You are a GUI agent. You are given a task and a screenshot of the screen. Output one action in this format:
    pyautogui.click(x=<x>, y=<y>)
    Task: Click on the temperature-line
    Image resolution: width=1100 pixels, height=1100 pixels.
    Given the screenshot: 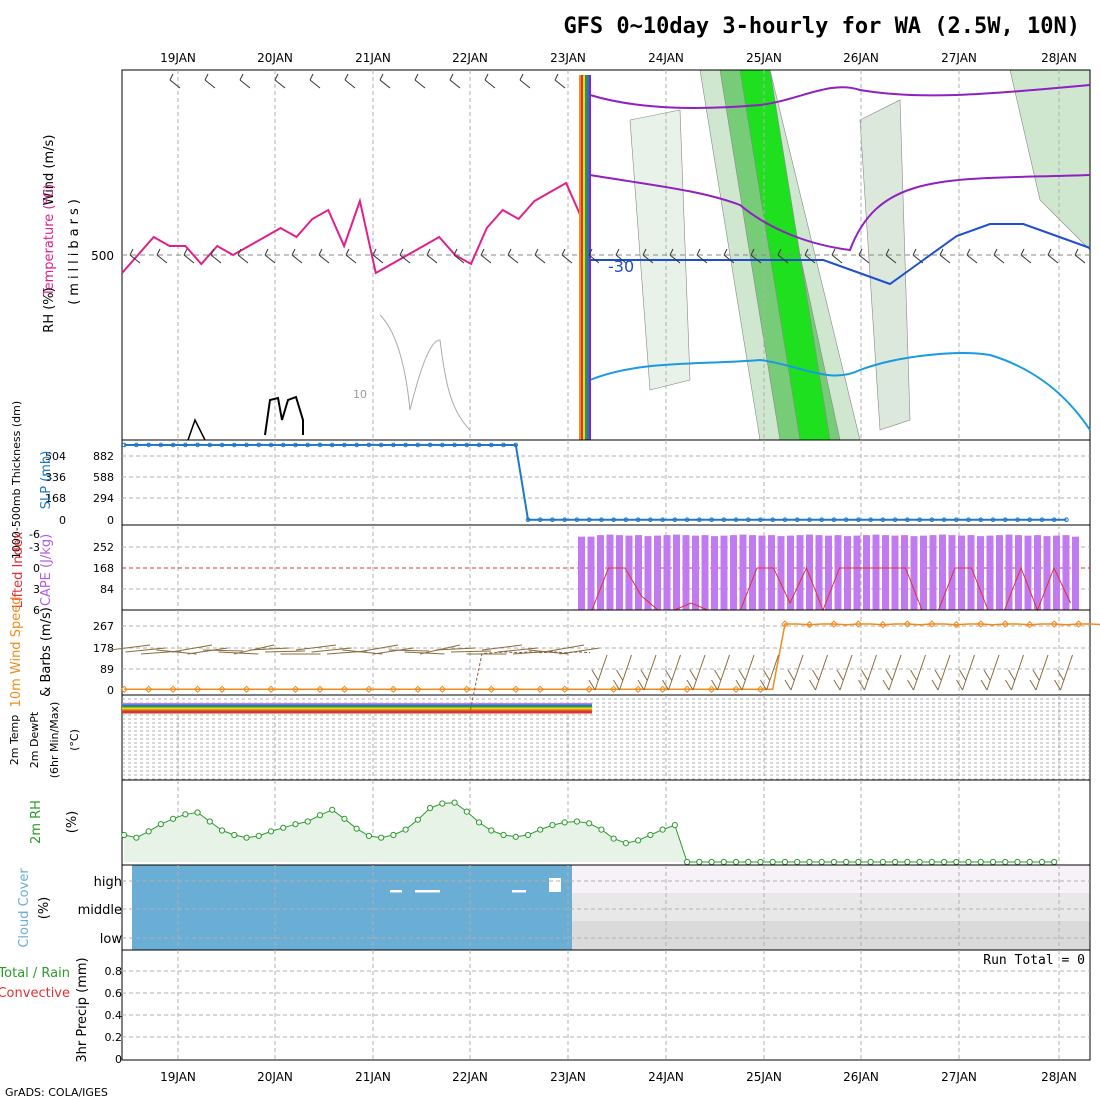 What is the action you would take?
    pyautogui.click(x=352, y=228)
    